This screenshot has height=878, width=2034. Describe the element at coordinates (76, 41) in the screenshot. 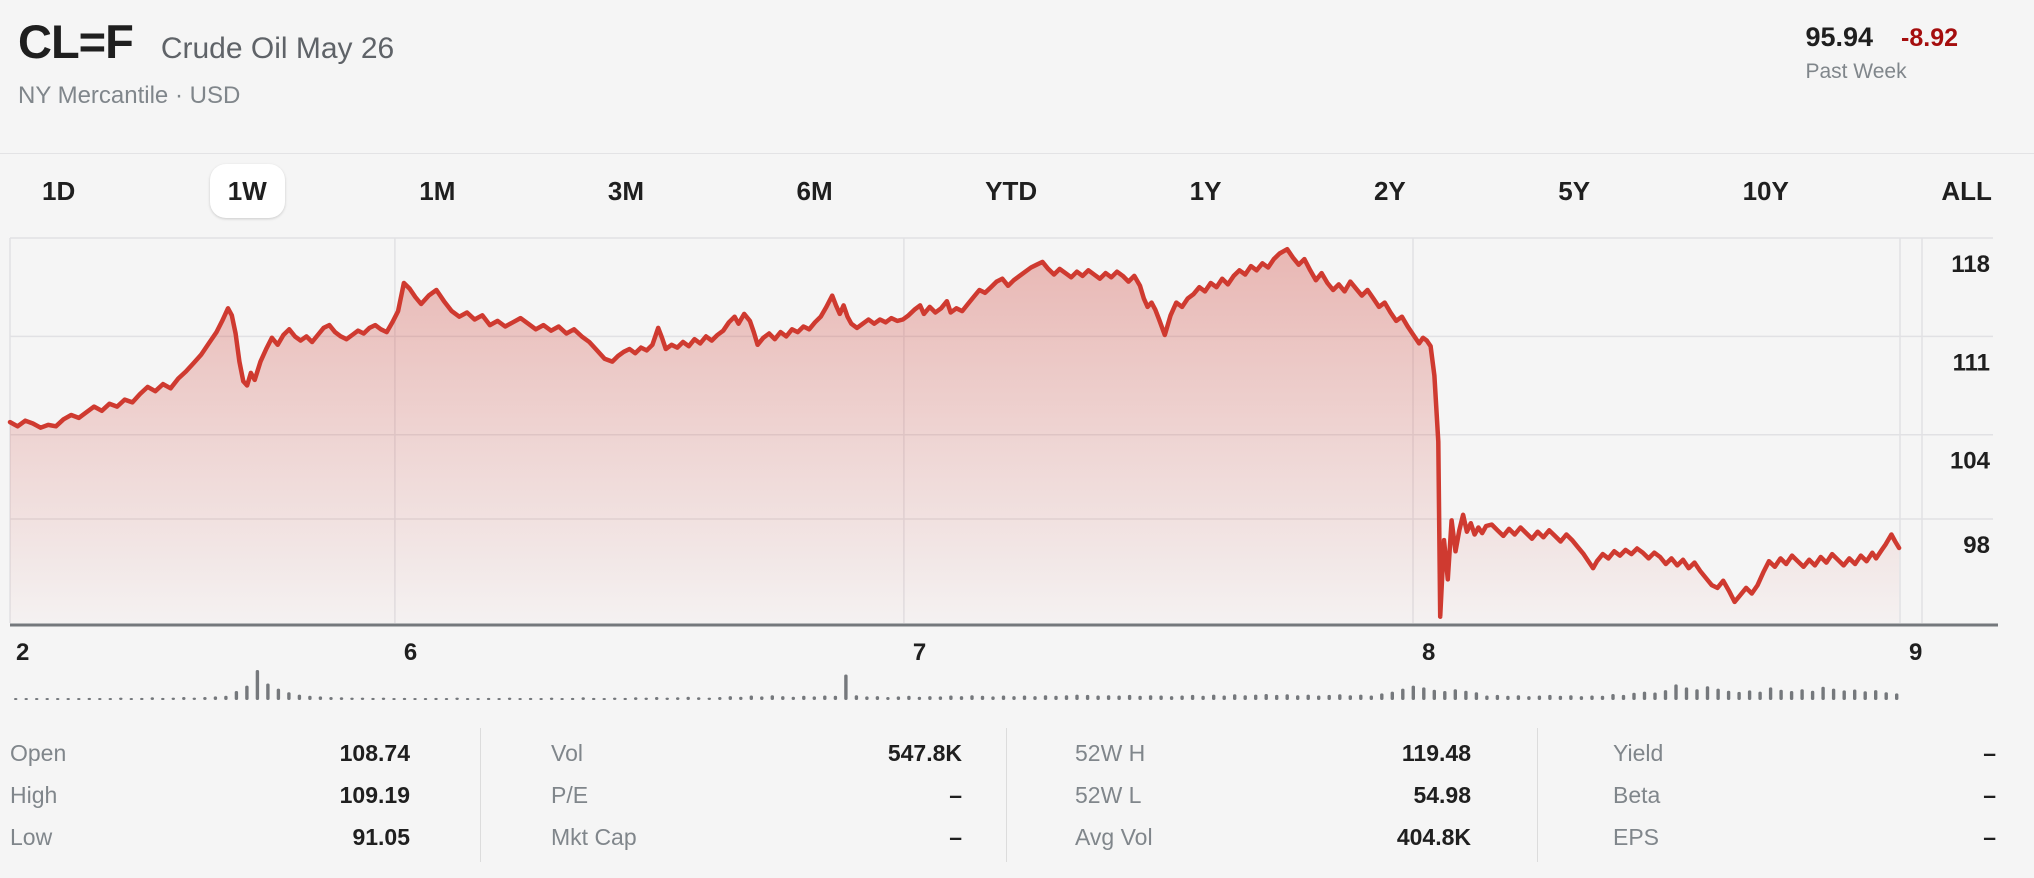

I see `ticker-symbol: CL=F` at that location.